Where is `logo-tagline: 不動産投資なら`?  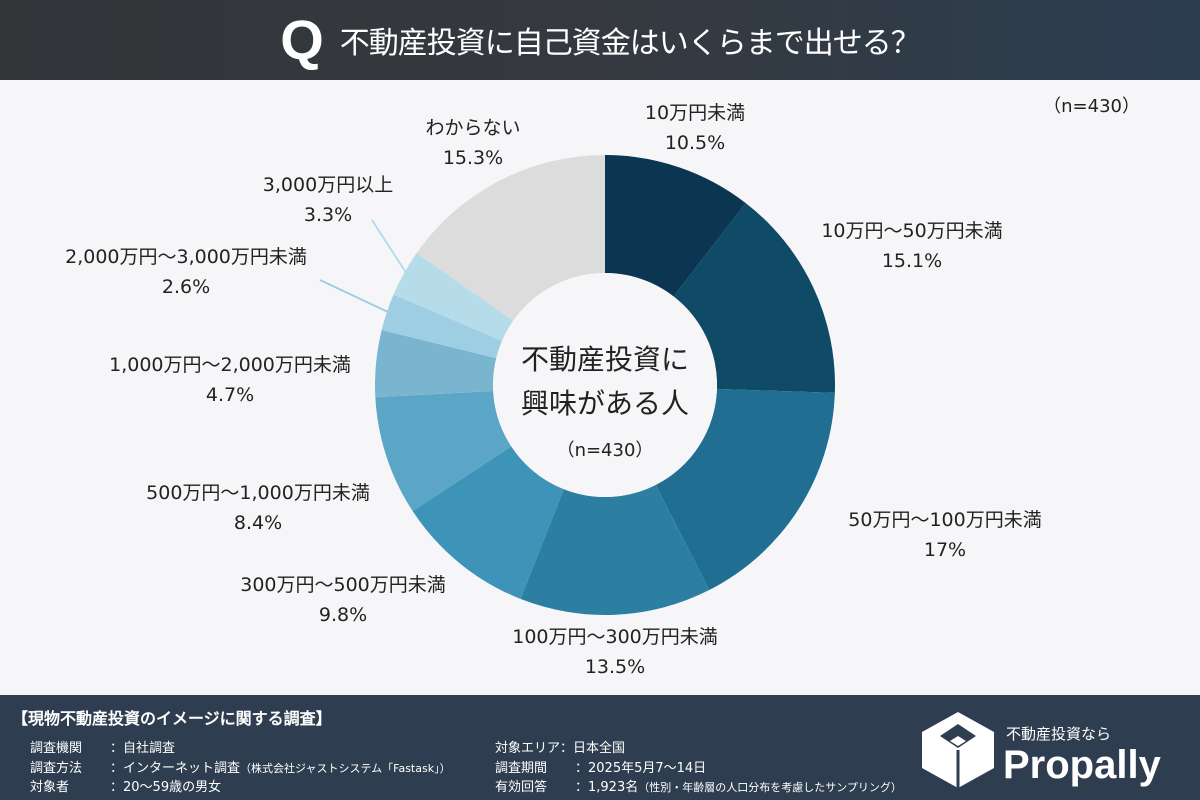
logo-tagline: 不動産投資なら is located at coordinates (1059, 734).